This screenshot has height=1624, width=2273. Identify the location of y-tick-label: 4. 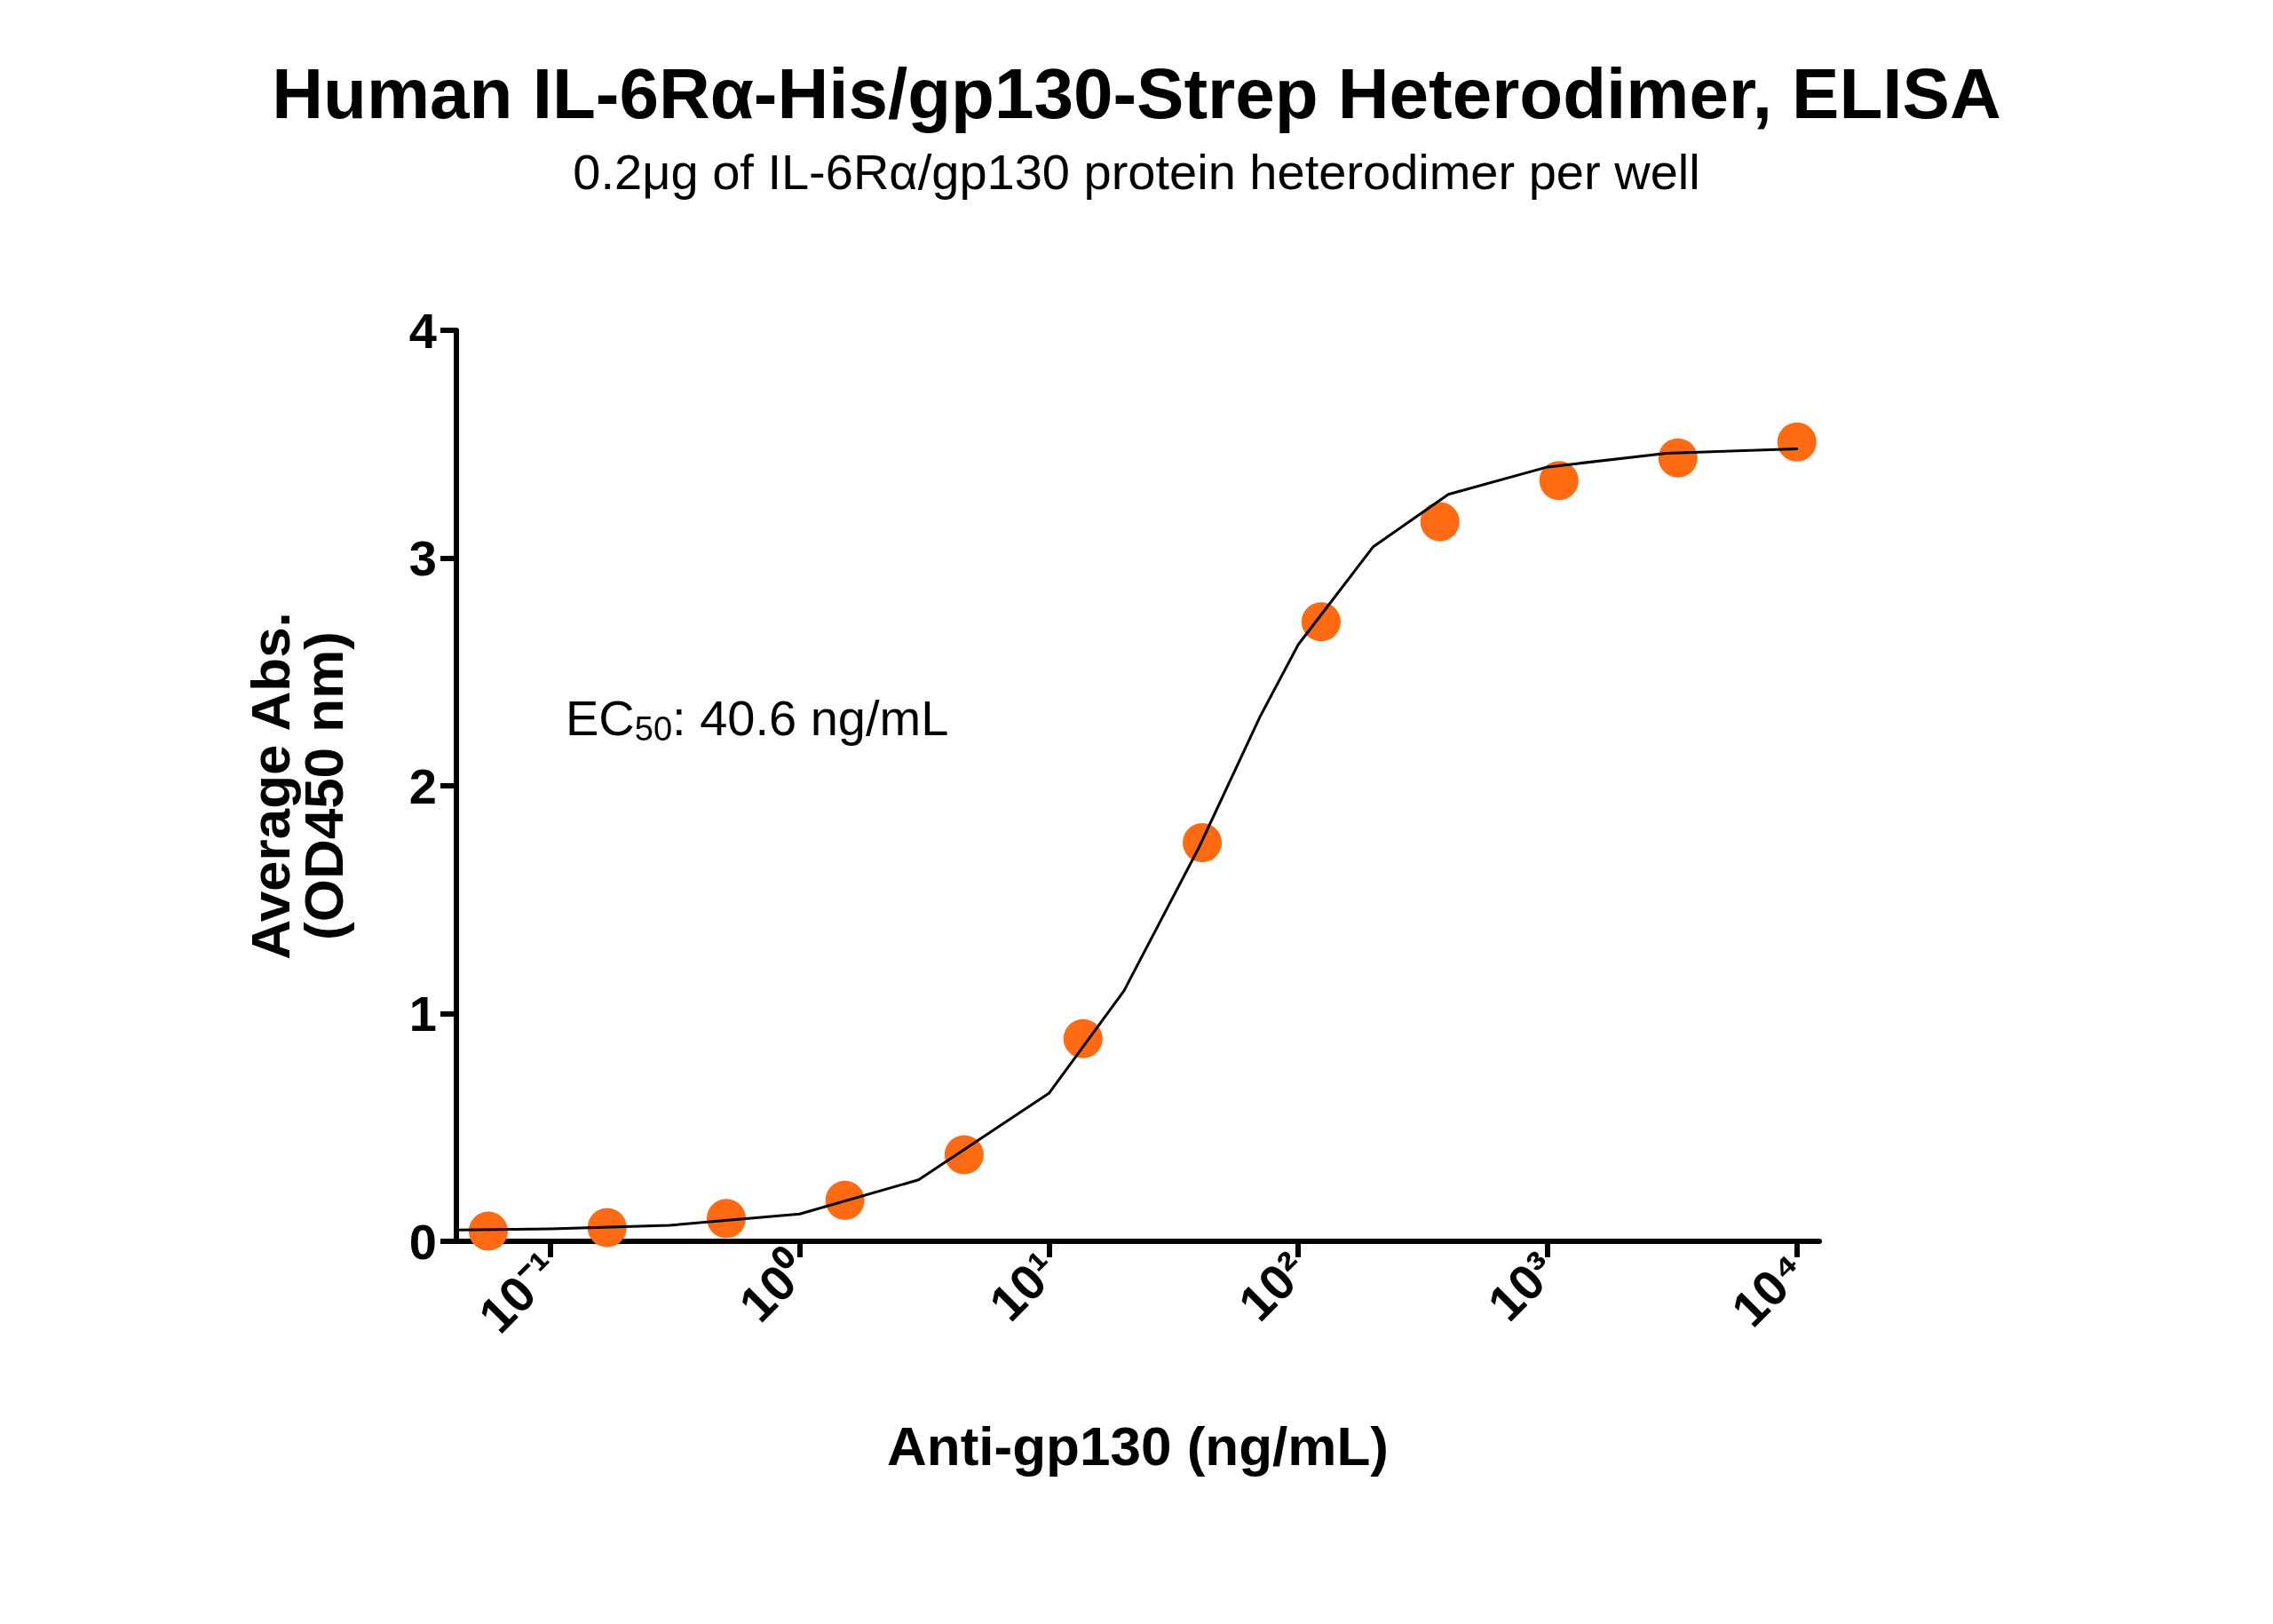
(422, 330).